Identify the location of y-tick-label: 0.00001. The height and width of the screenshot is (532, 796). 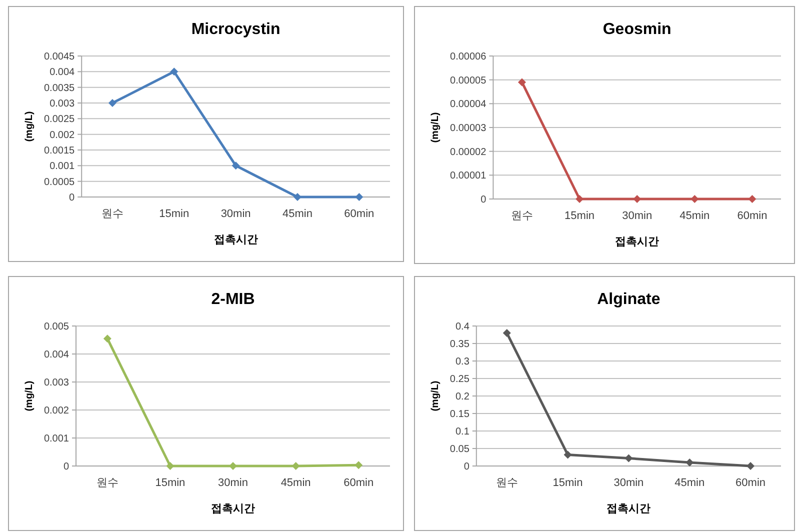
(468, 176).